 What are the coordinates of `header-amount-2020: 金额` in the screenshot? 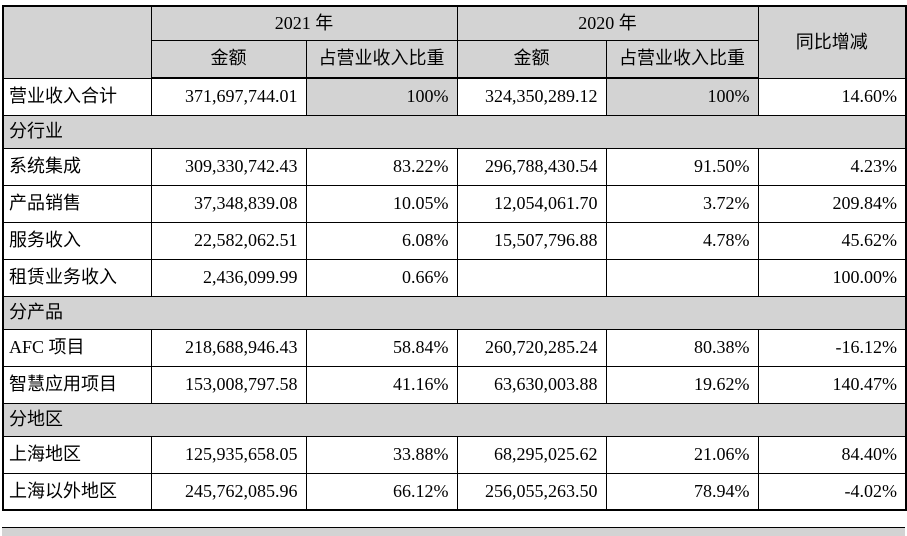 It's located at (531, 59).